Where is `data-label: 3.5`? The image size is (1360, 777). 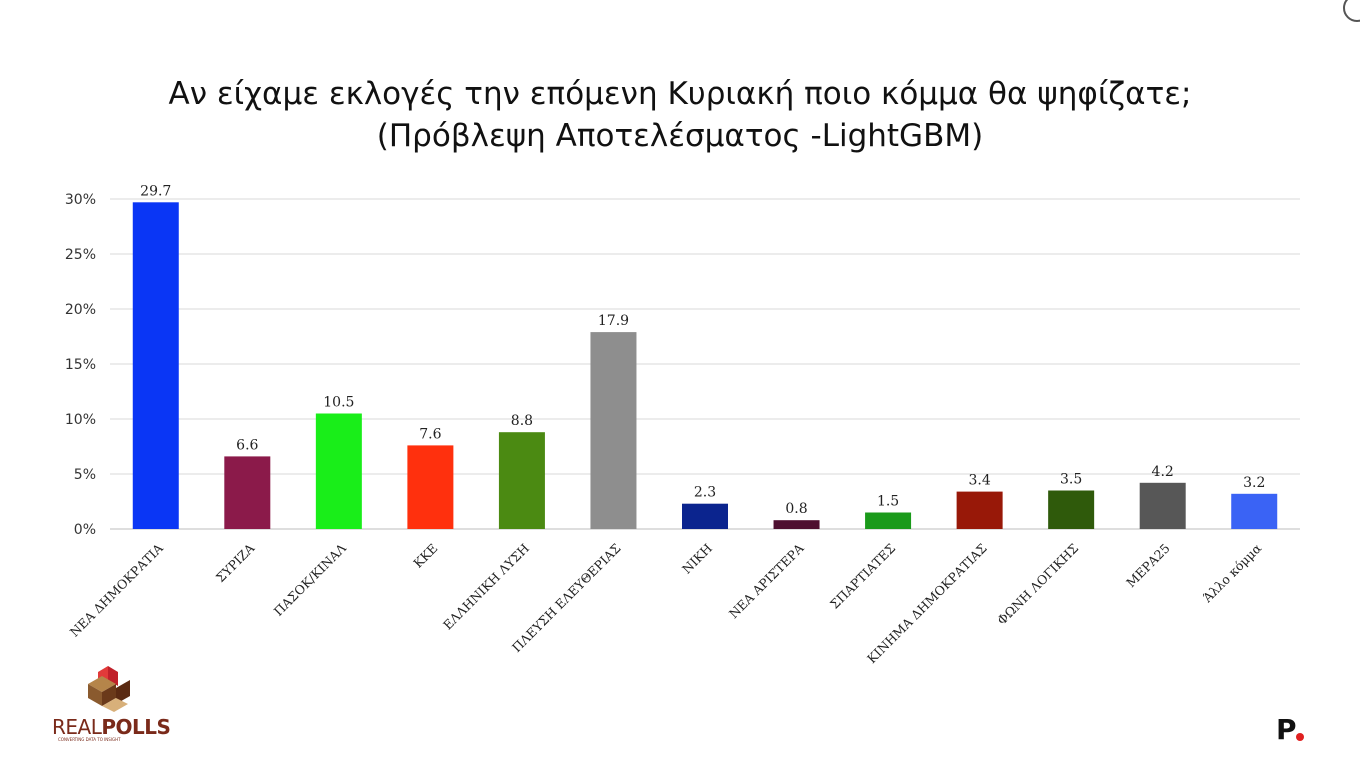 data-label: 3.5 is located at coordinates (1071, 480).